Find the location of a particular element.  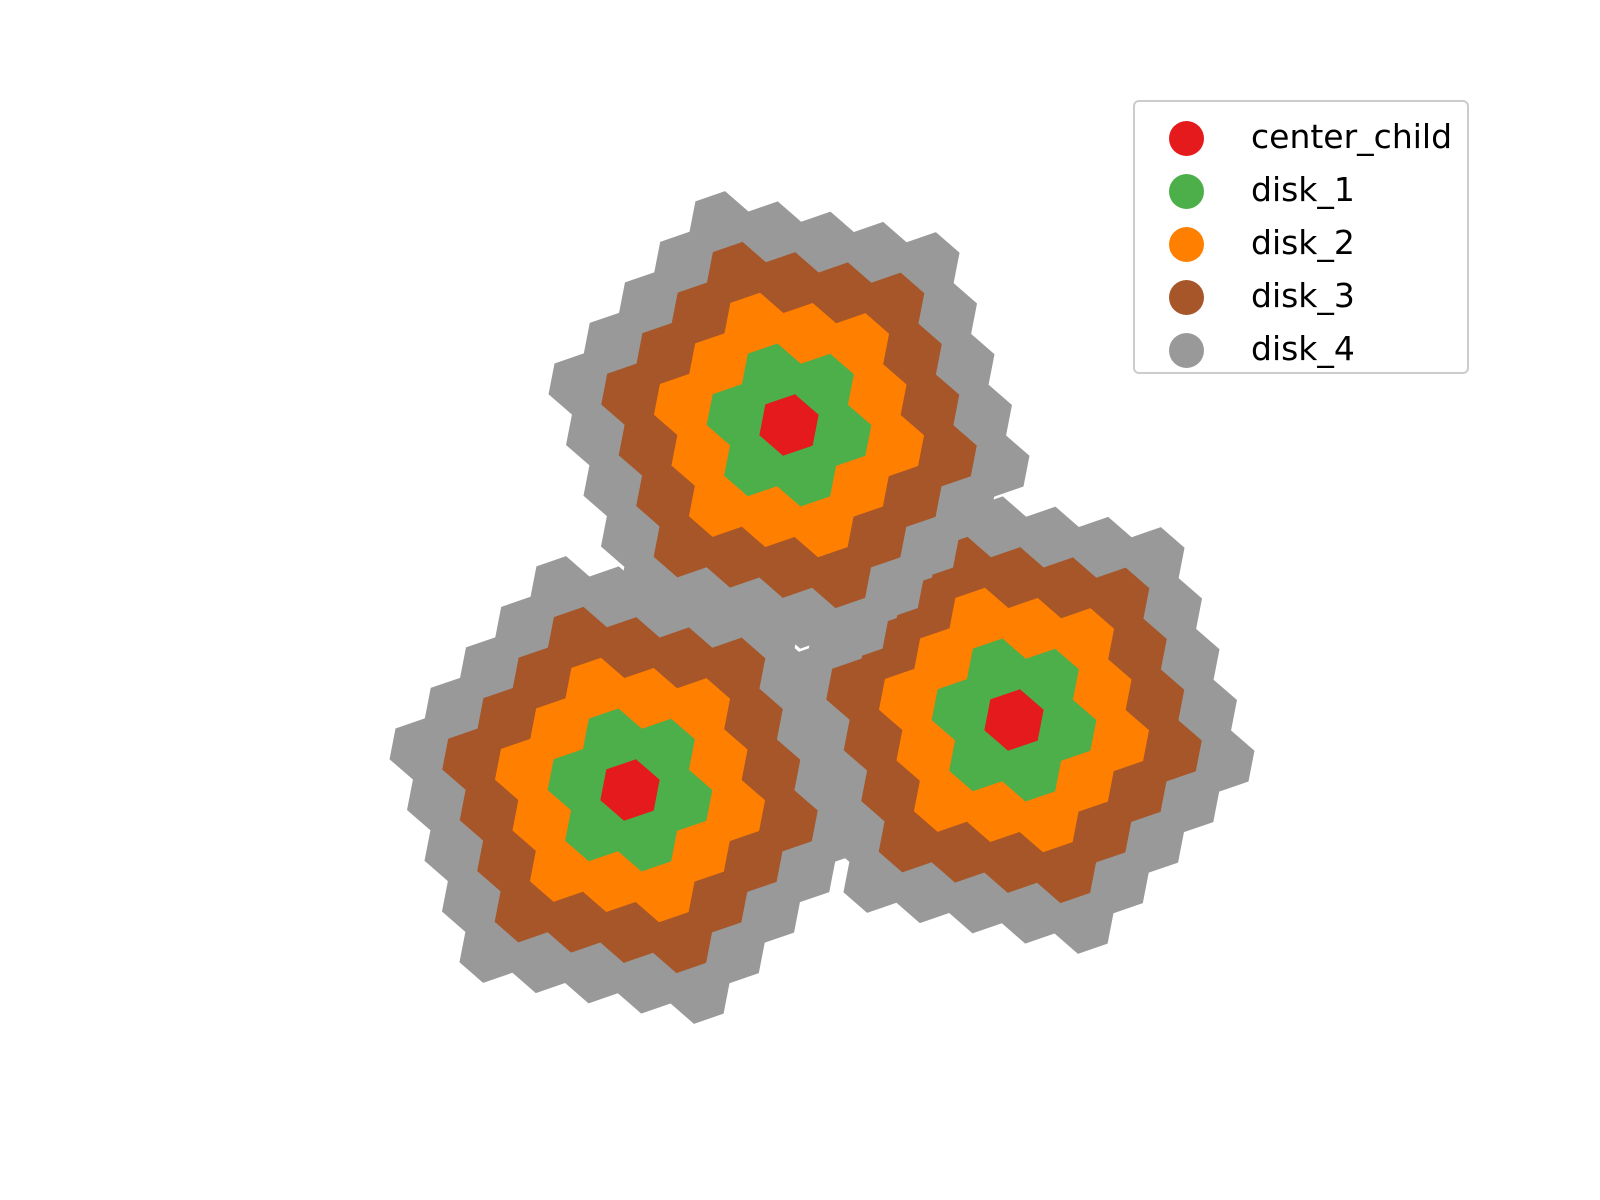

legend-item-disk-3: disk_3 is located at coordinates (1301, 295).